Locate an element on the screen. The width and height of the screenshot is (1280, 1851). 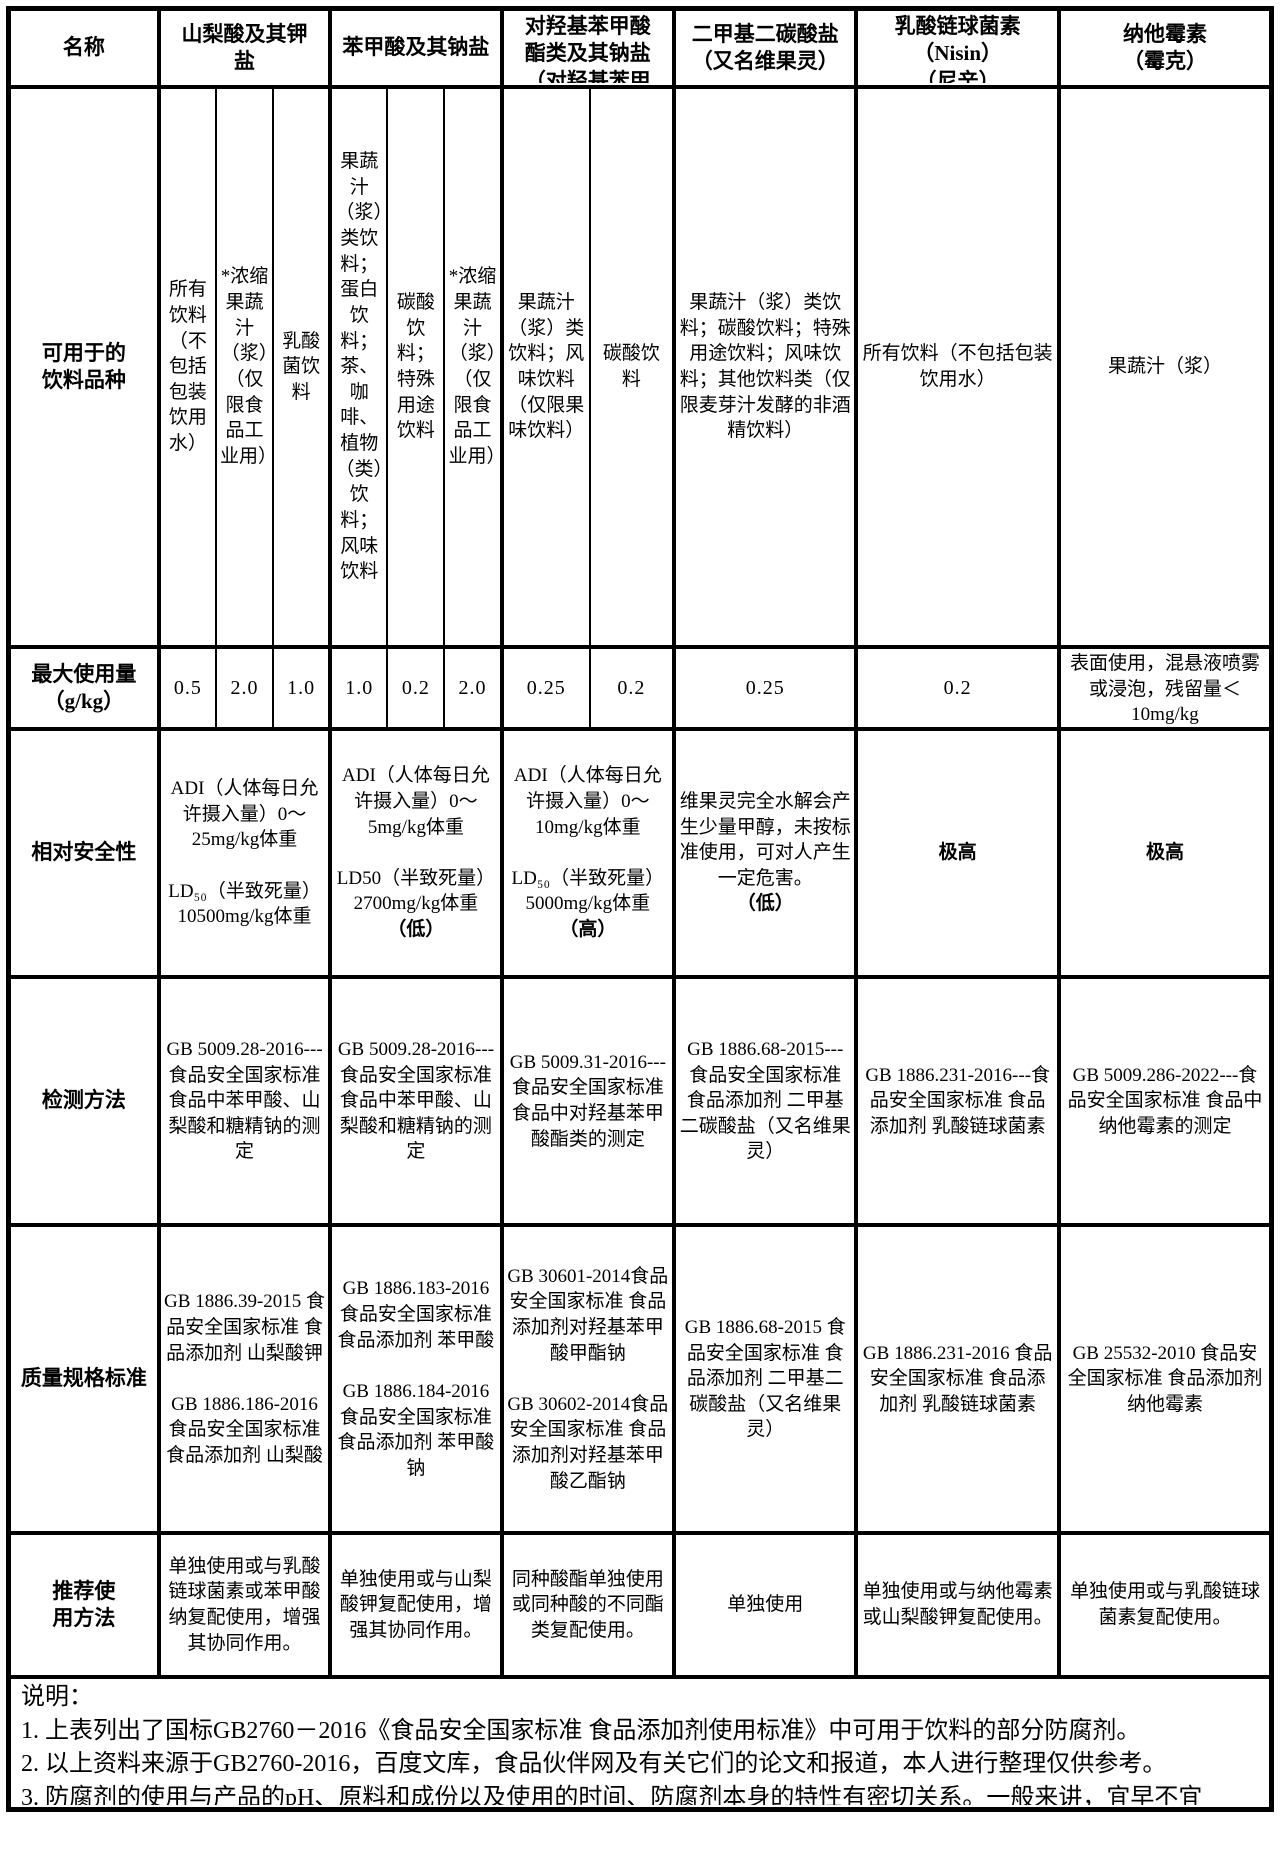
row-label-quality-text: 质量规格标准 is located at coordinates (83, 1378).